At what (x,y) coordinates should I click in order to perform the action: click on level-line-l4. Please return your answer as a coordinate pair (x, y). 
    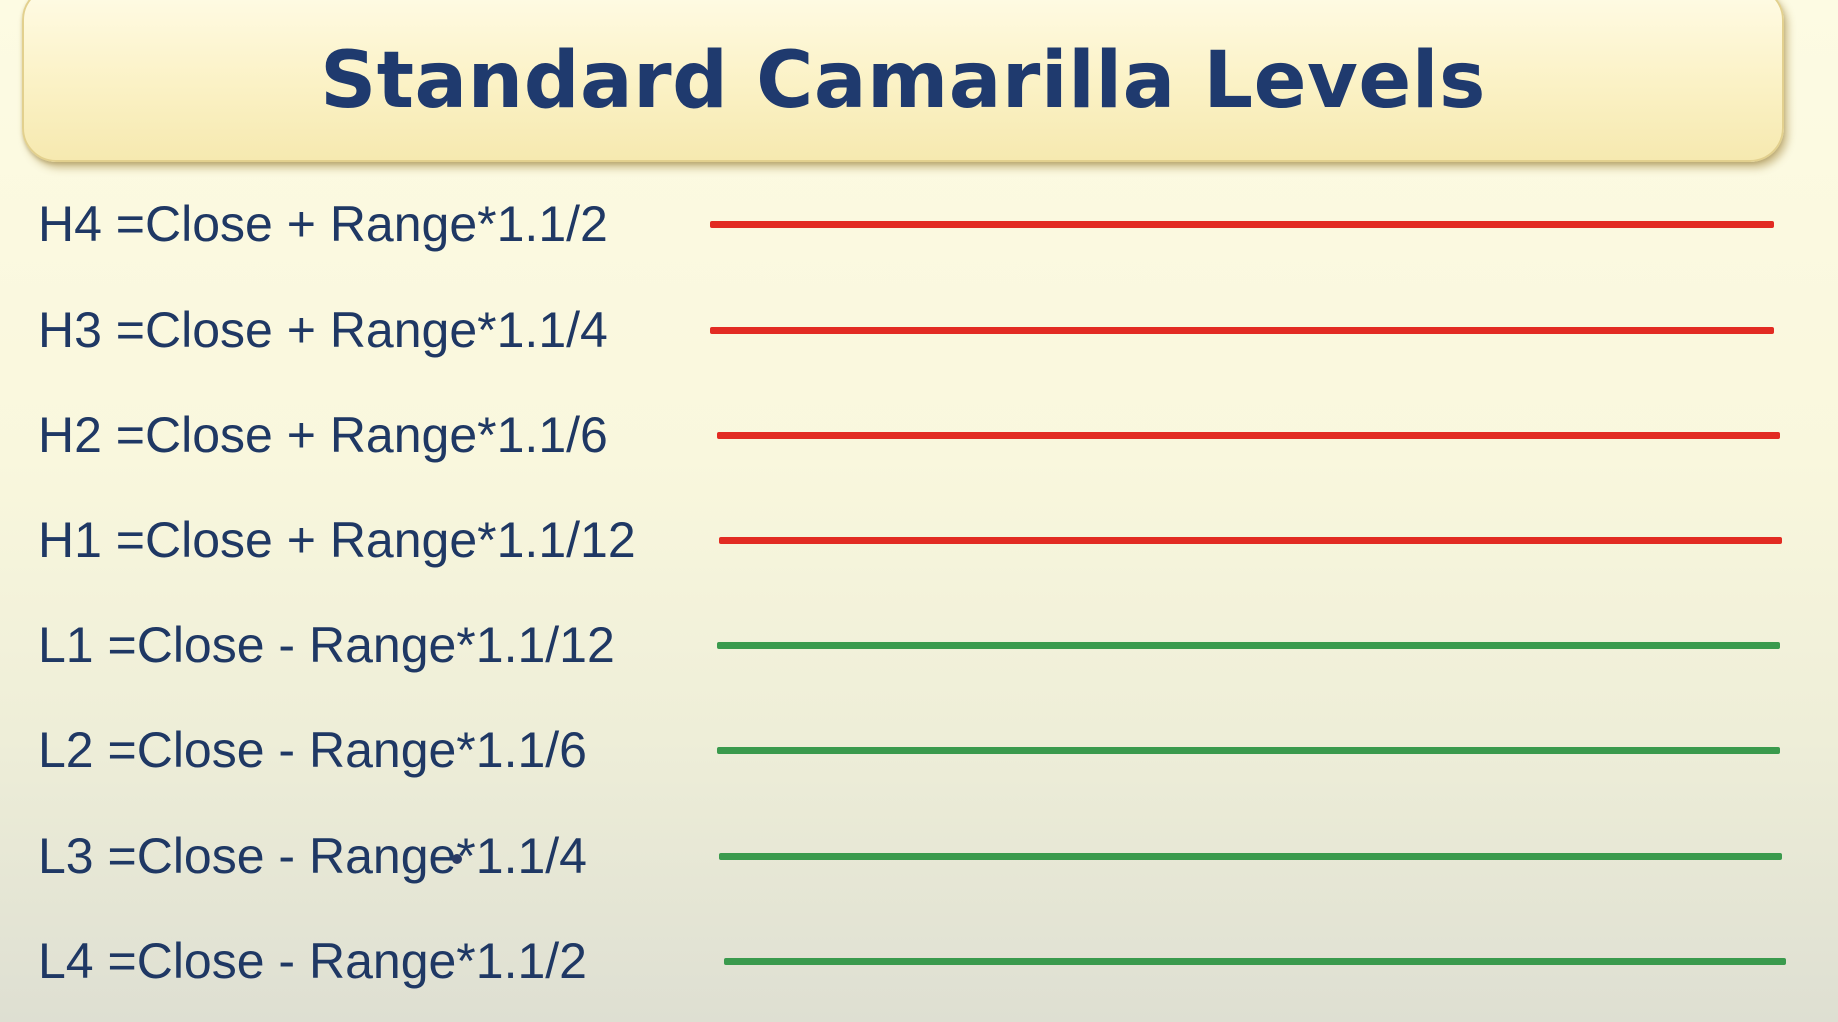
    Looking at the image, I should click on (1255, 961).